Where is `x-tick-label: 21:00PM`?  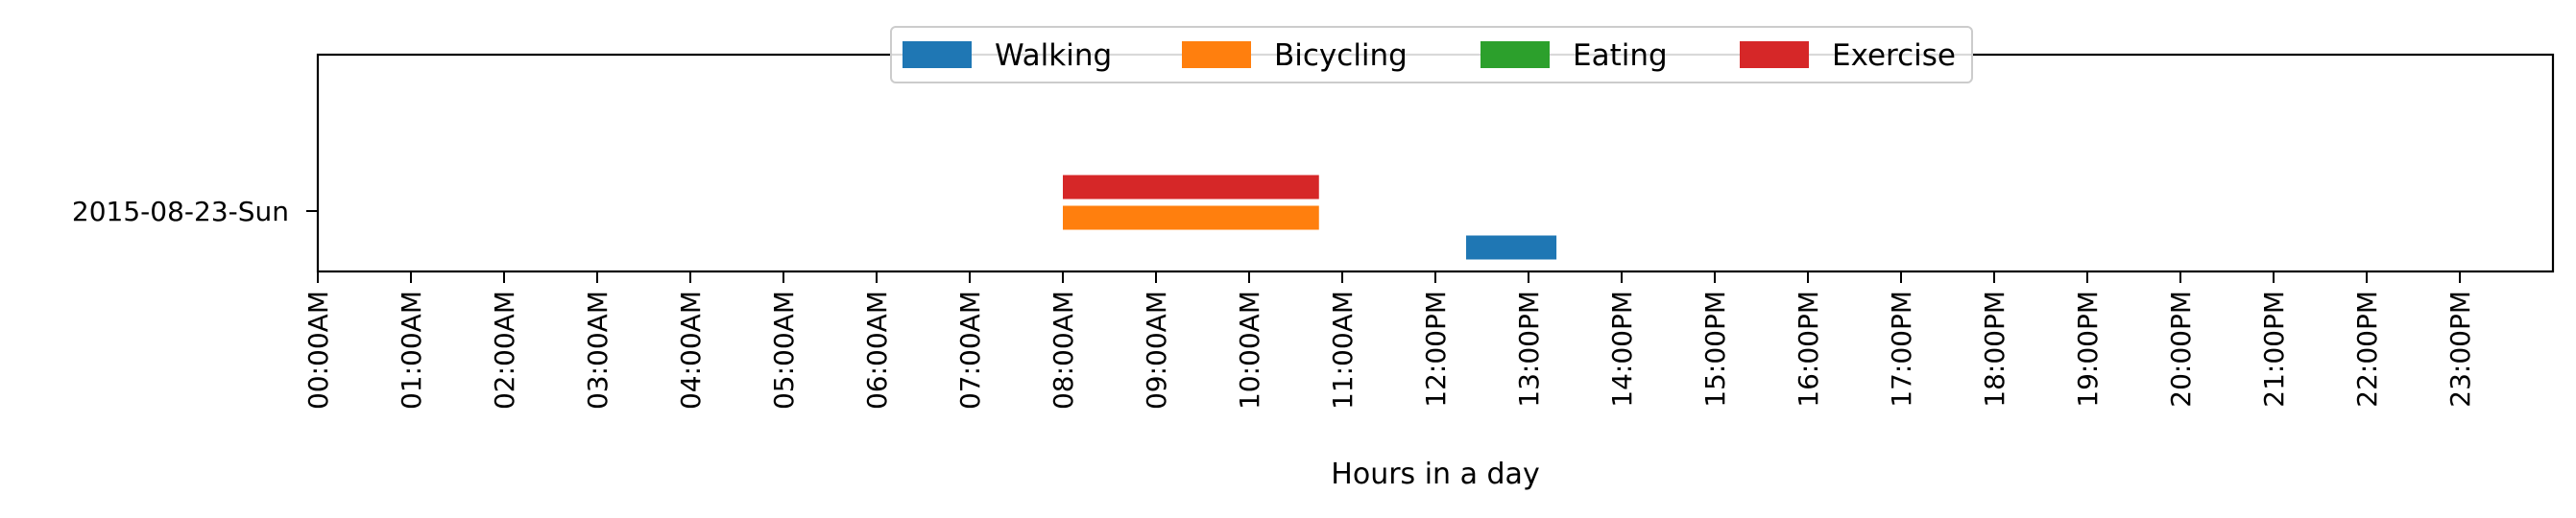
x-tick-label: 21:00PM is located at coordinates (2274, 349).